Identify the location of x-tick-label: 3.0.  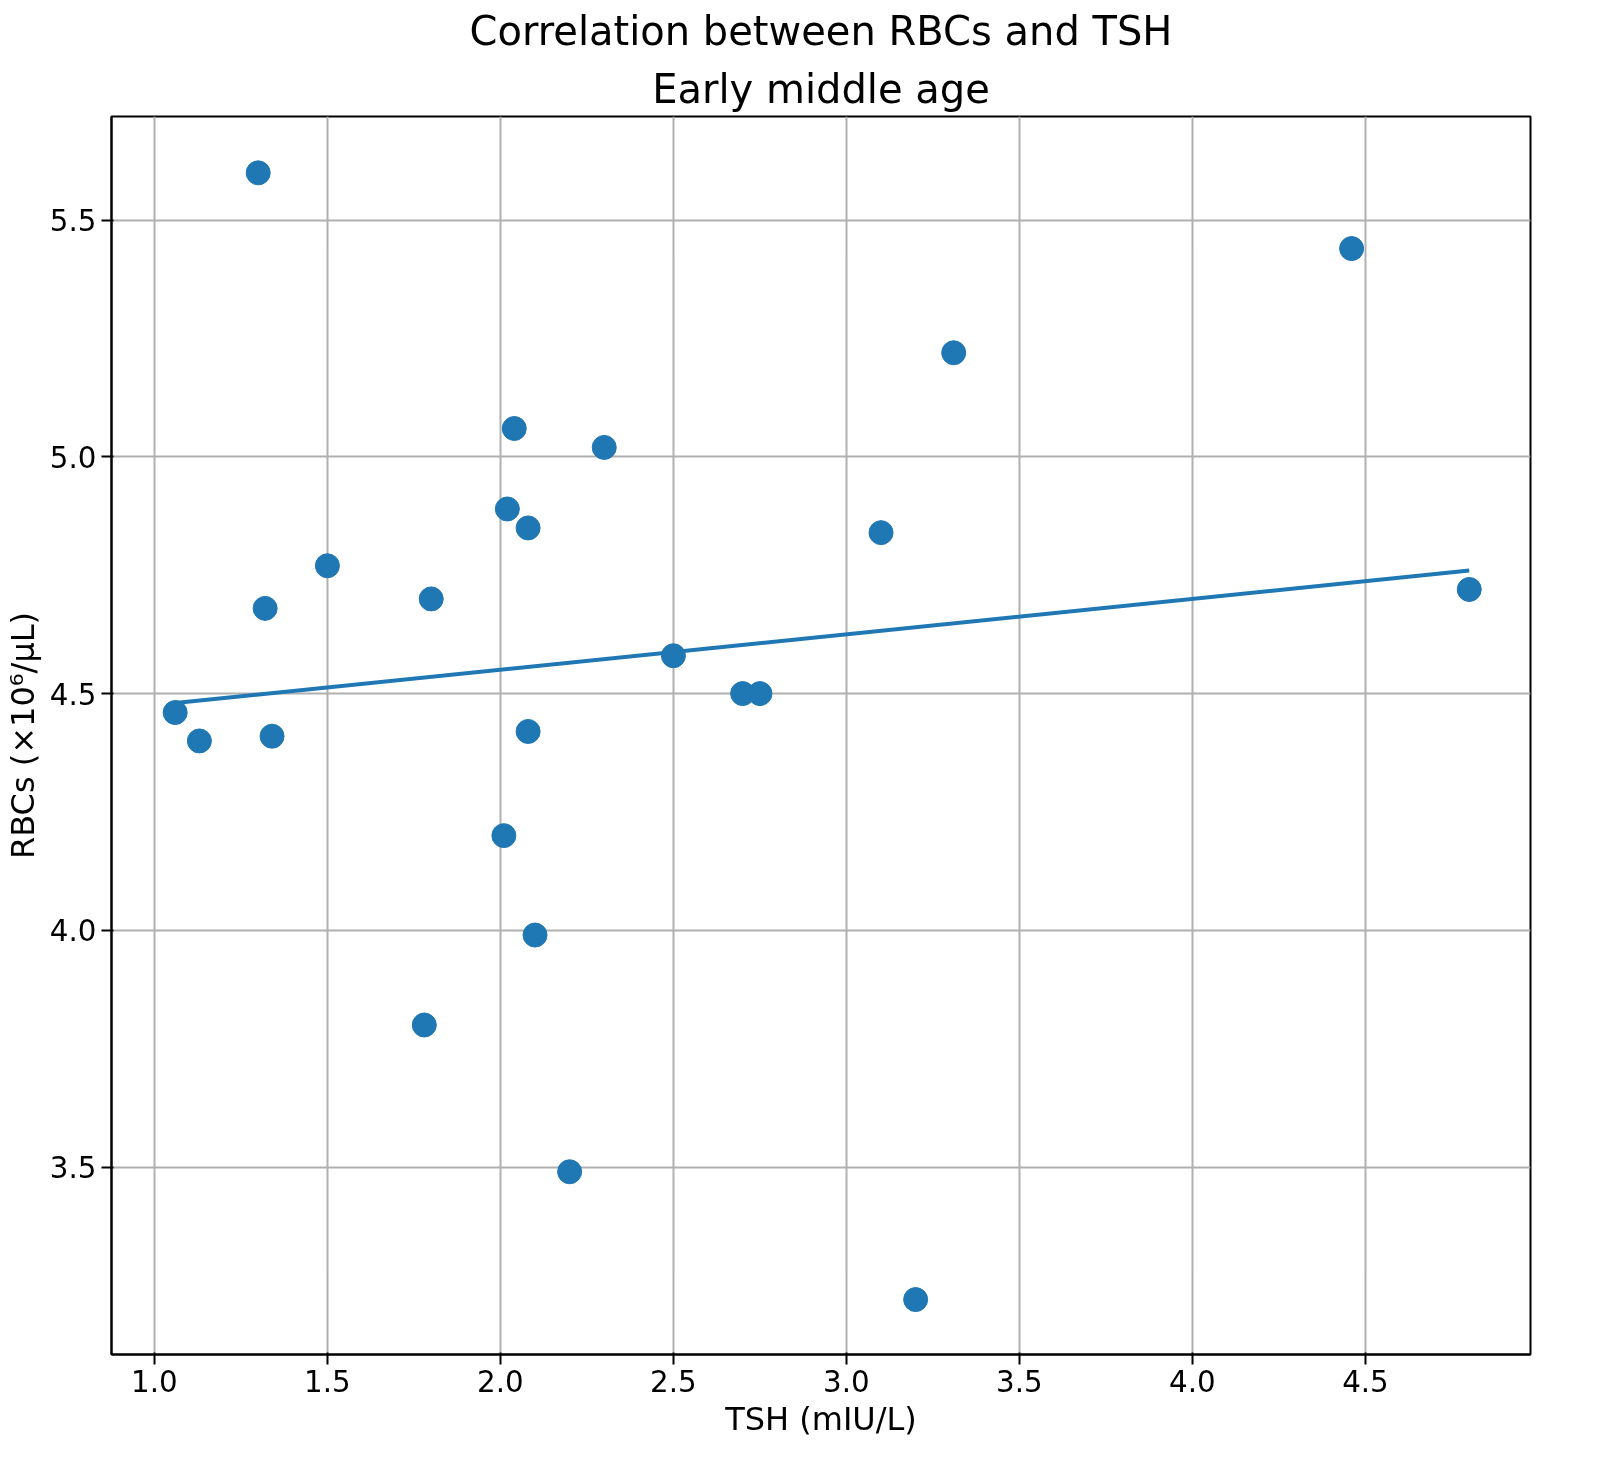
(846, 1381).